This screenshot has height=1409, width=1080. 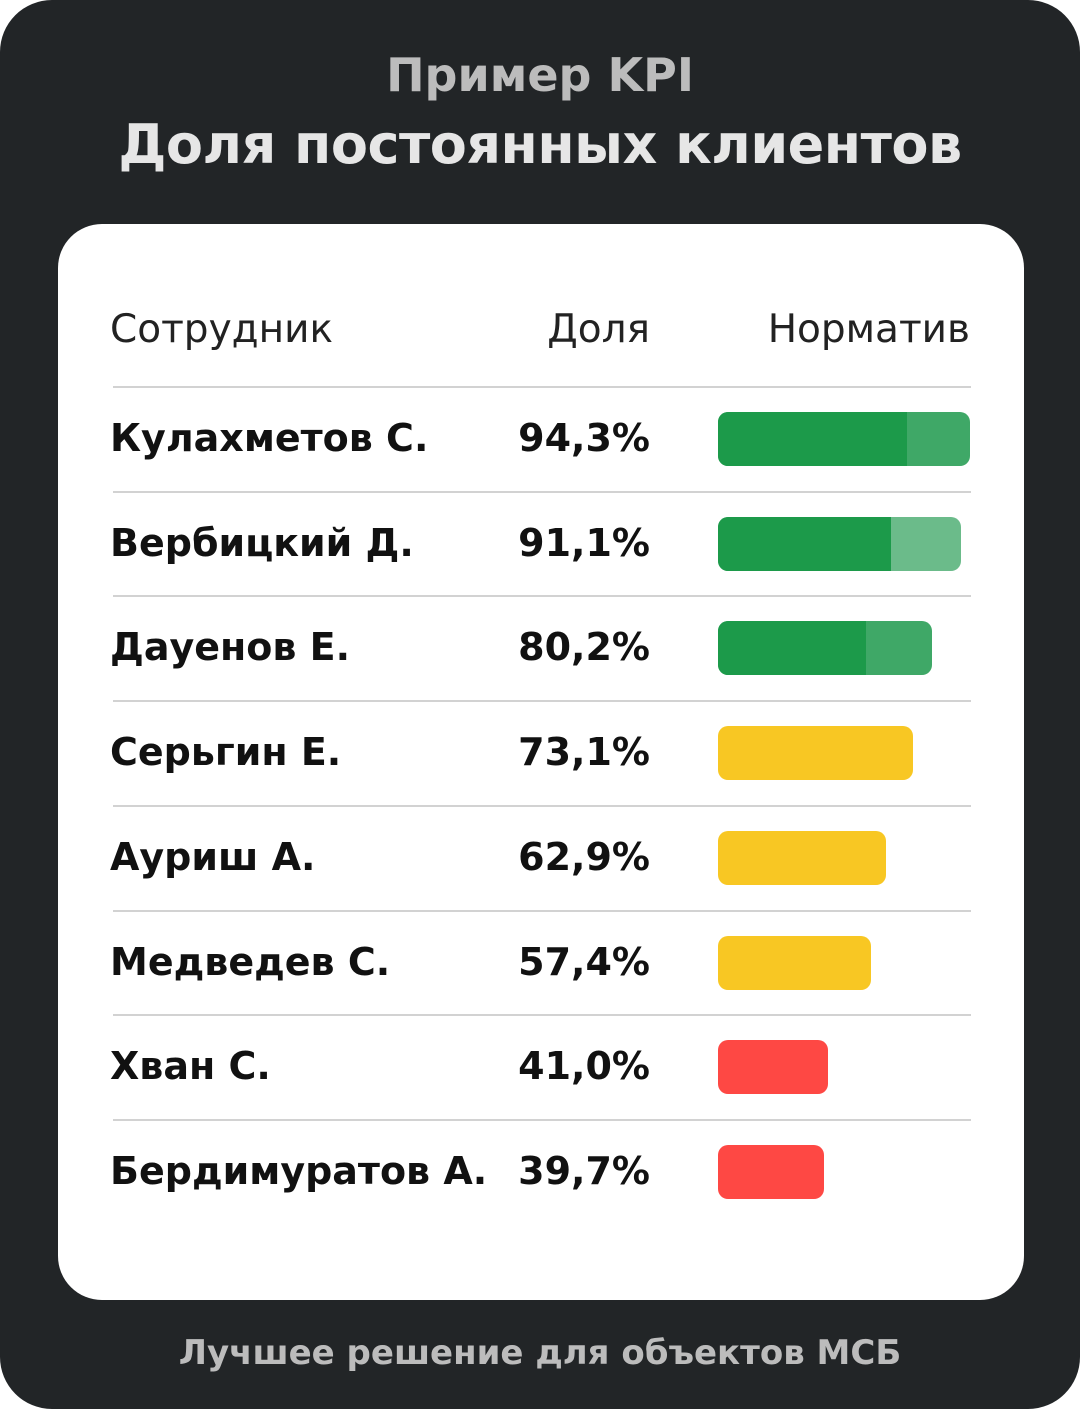 What do you see at coordinates (584, 438) in the screenshot?
I see `share-value: 94,3%` at bounding box center [584, 438].